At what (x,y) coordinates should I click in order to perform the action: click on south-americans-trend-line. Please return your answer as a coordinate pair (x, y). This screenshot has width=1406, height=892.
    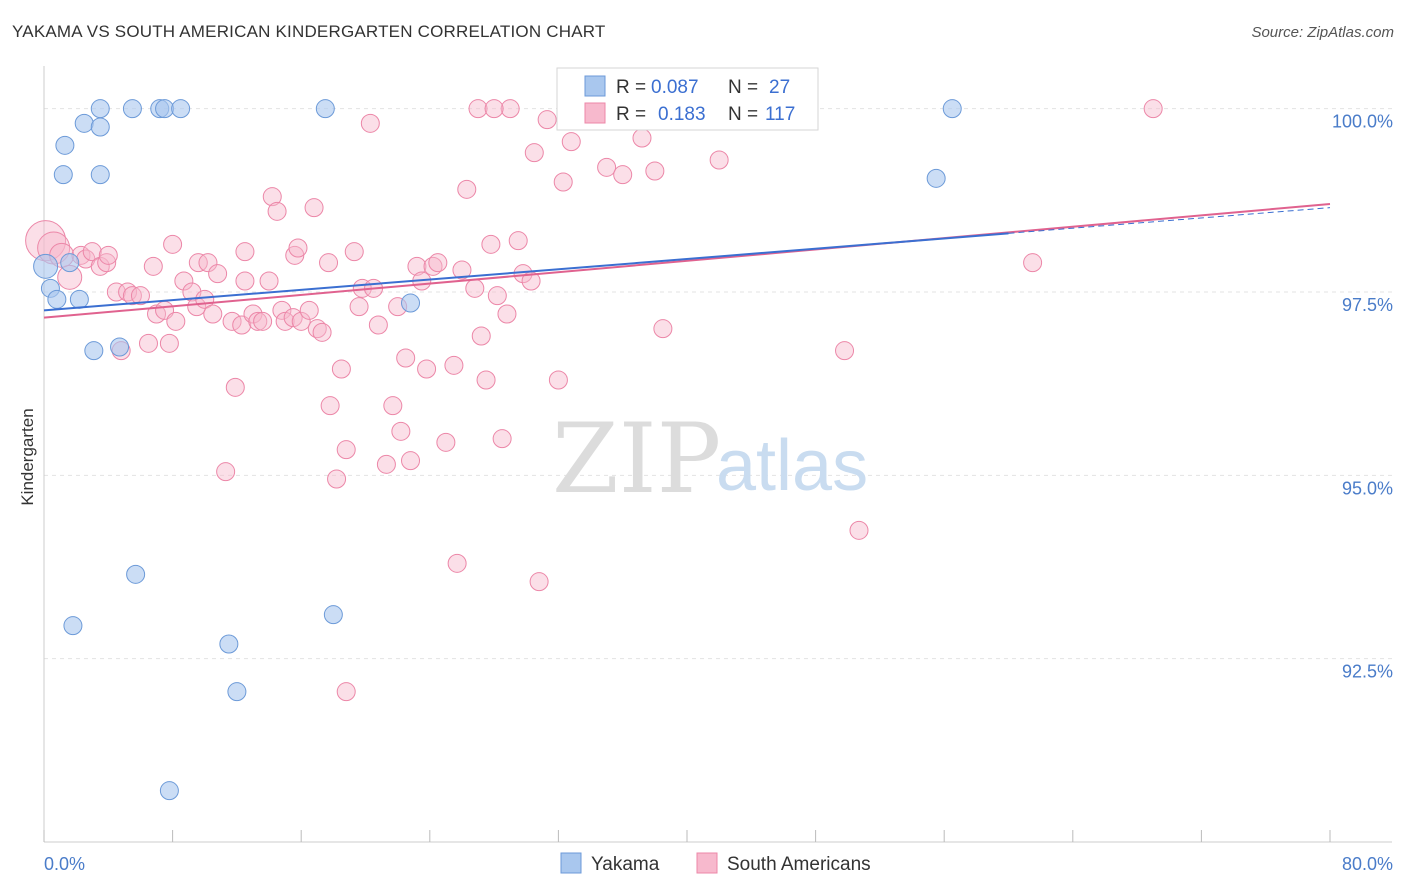
    Looking at the image, I should click on (687, 261).